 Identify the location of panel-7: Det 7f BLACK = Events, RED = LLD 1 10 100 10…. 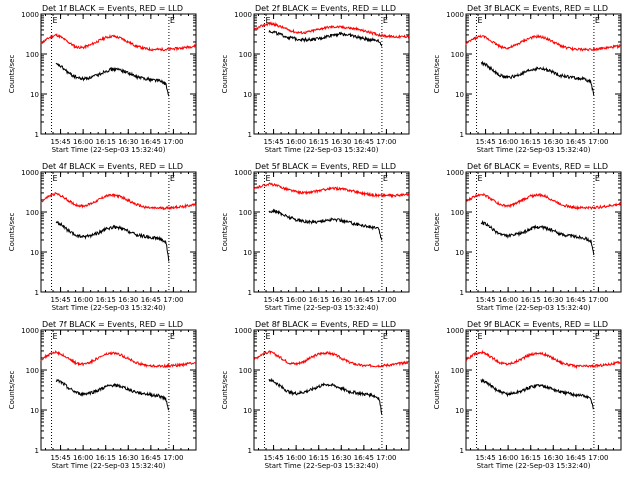
(102, 395).